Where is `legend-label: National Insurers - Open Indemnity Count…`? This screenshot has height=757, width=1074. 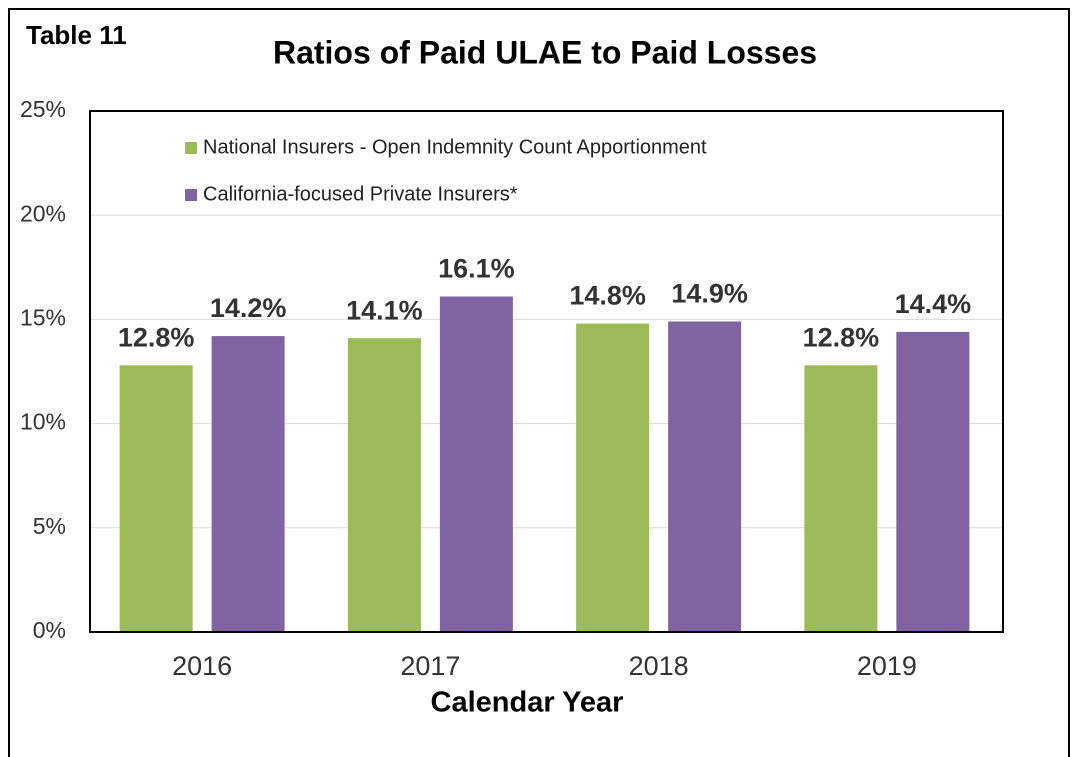
legend-label: National Insurers - Open Indemnity Count… is located at coordinates (455, 147).